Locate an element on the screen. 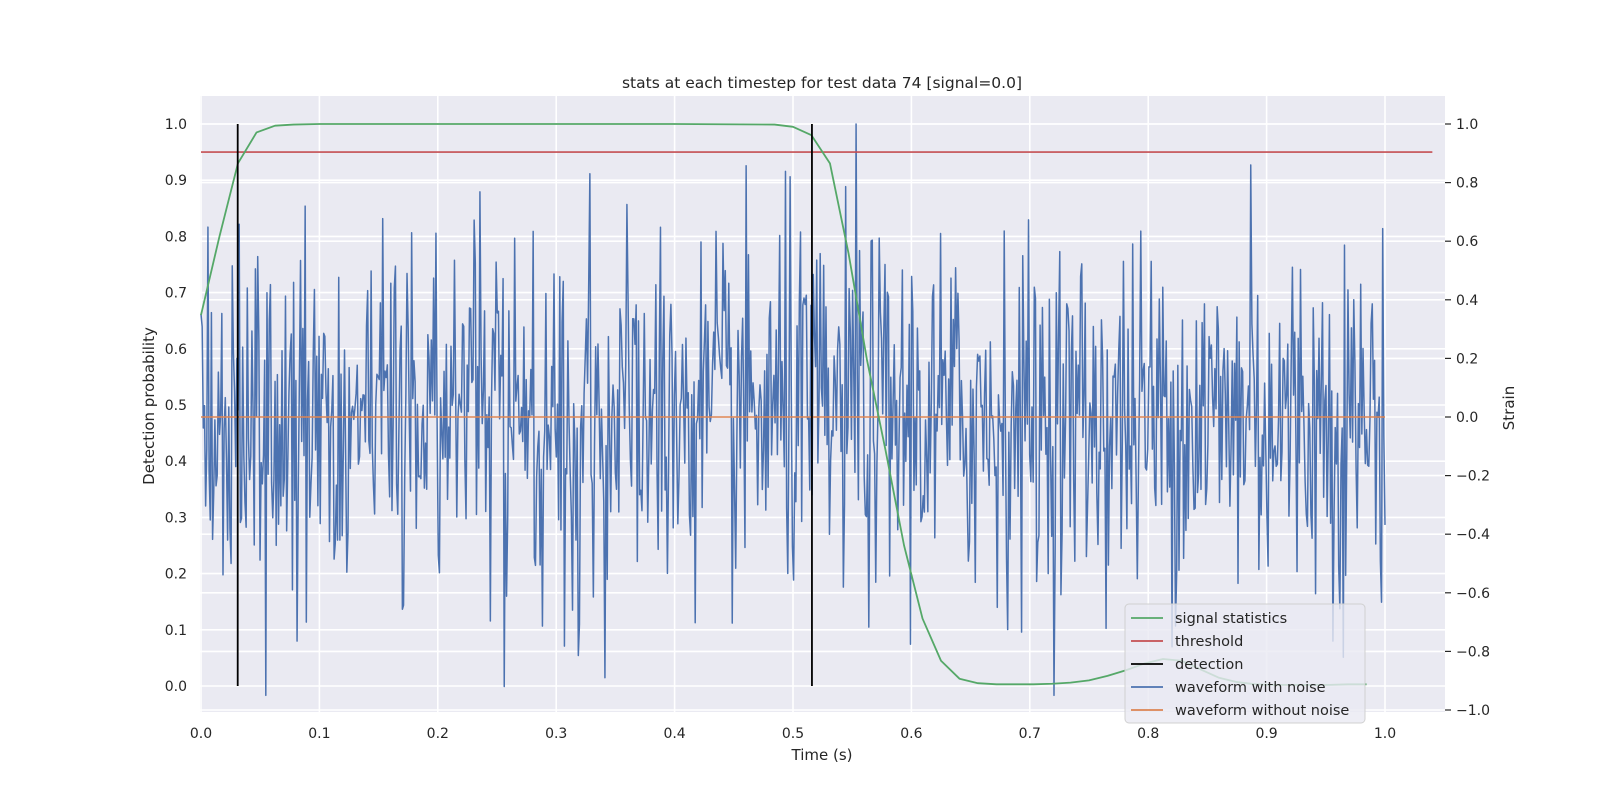 This screenshot has width=1600, height=800. x-axis-label: Time (s) is located at coordinates (822, 755).